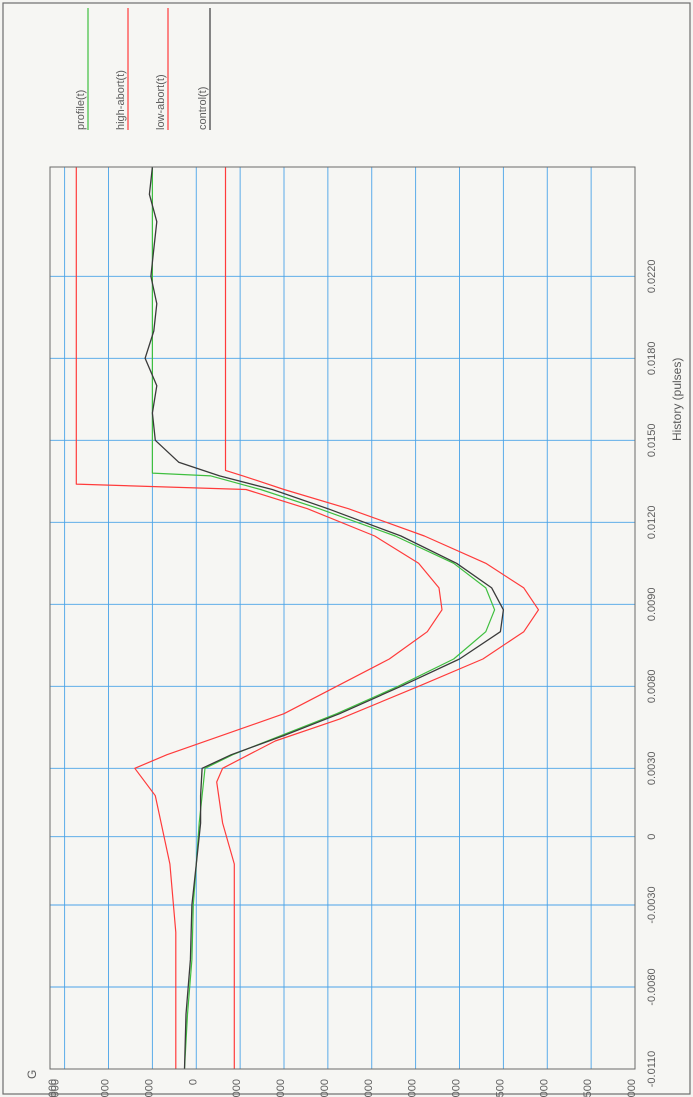 The height and width of the screenshot is (1097, 693). Describe the element at coordinates (56, 1088) in the screenshot. I see `y-tick-label-1: -4.5000` at that location.